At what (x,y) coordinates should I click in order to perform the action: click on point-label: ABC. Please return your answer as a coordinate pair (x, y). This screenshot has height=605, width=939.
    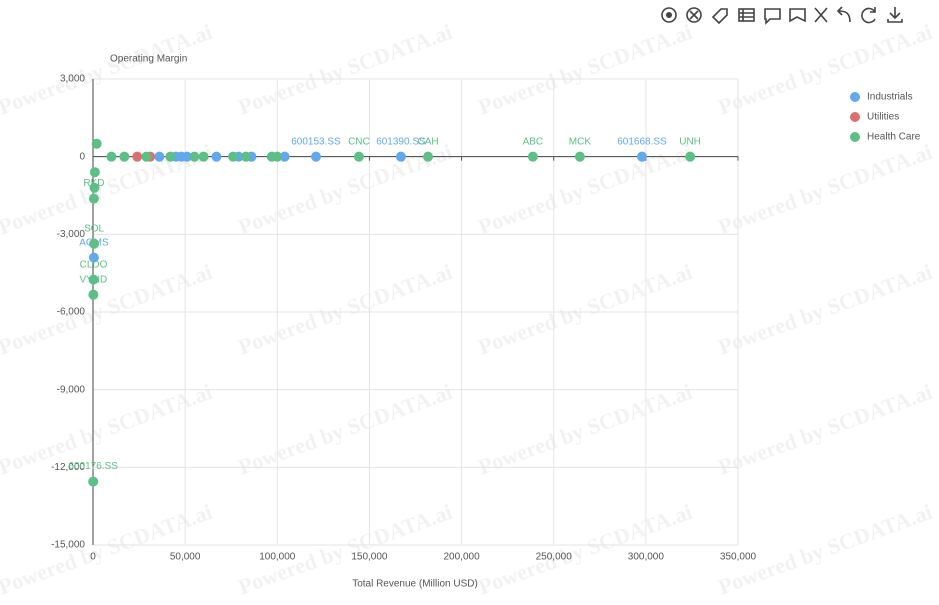
    Looking at the image, I should click on (533, 141).